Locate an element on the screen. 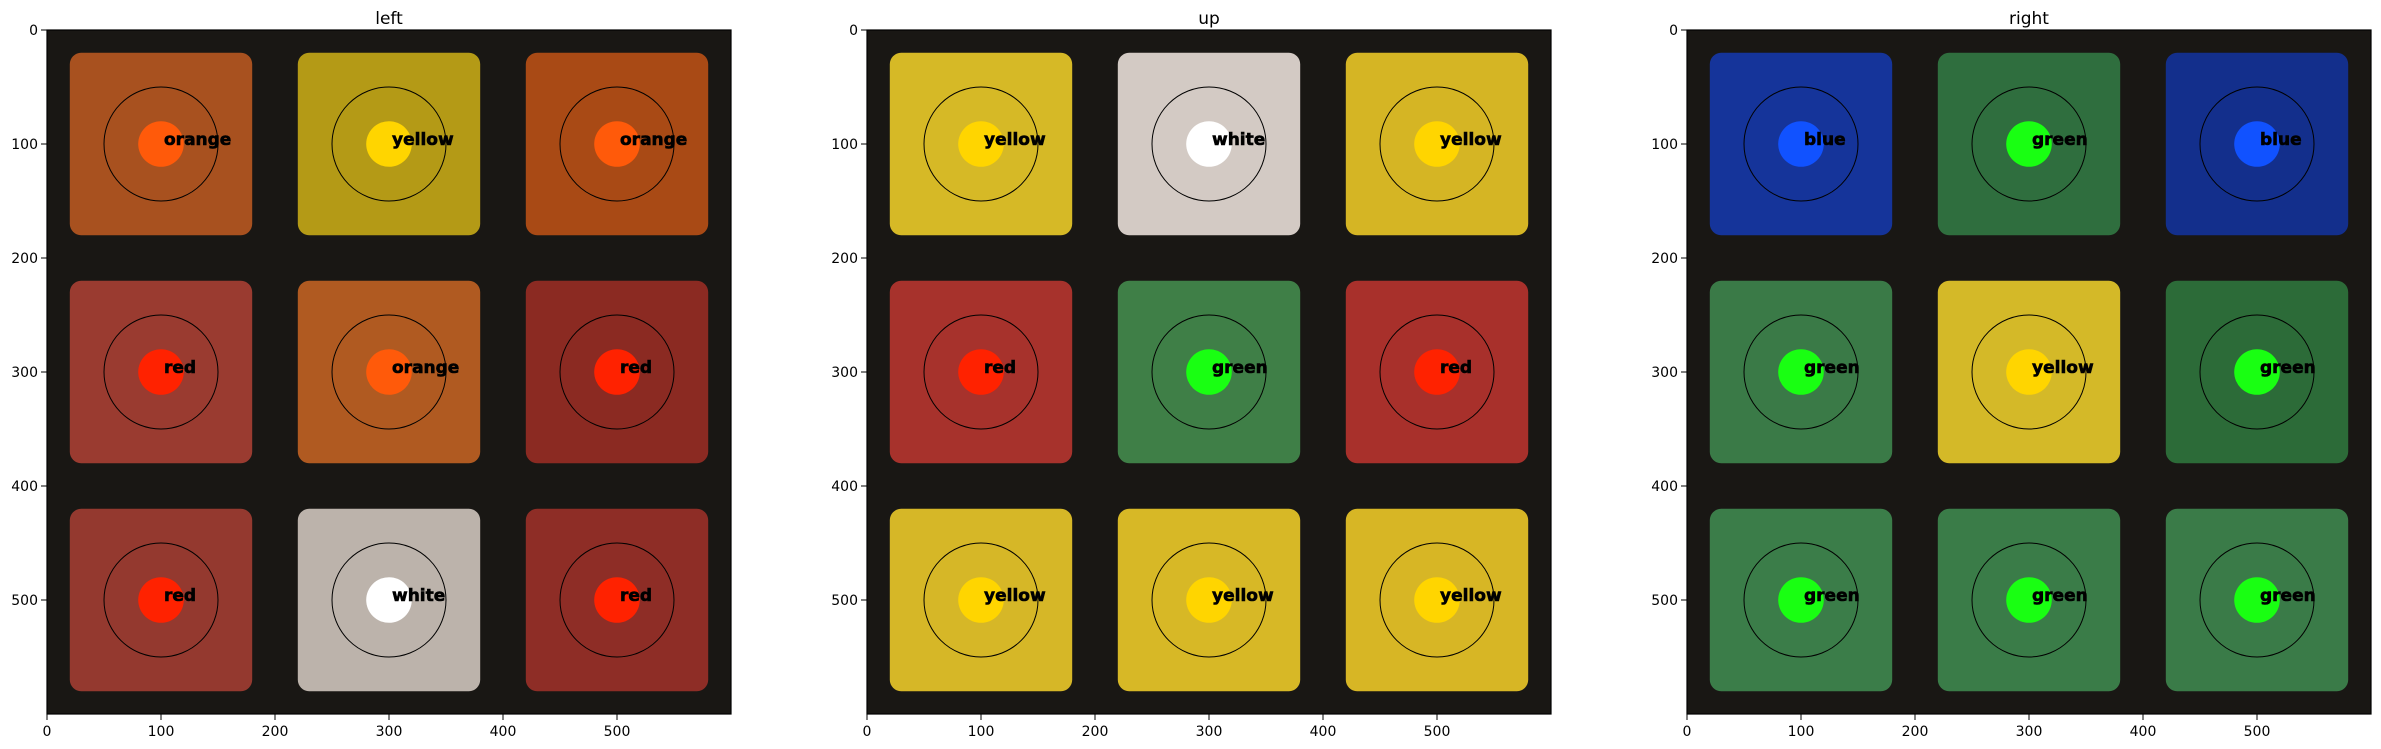 This screenshot has width=2381, height=749. chart-title: right is located at coordinates (2029, 19).